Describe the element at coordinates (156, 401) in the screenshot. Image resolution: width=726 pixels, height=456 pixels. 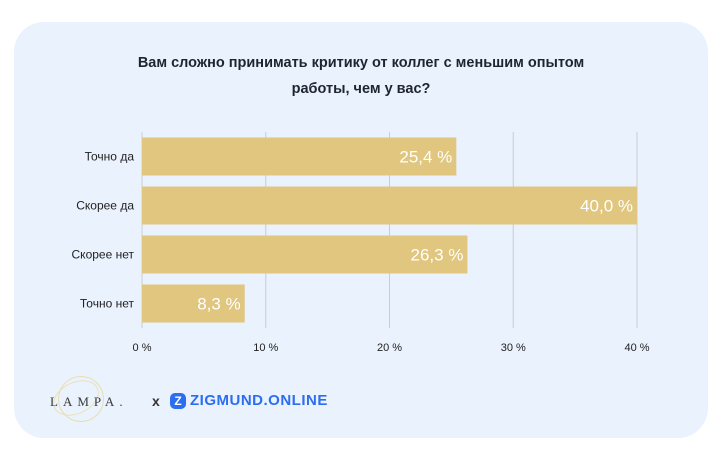
I see `brand-separator: x` at that location.